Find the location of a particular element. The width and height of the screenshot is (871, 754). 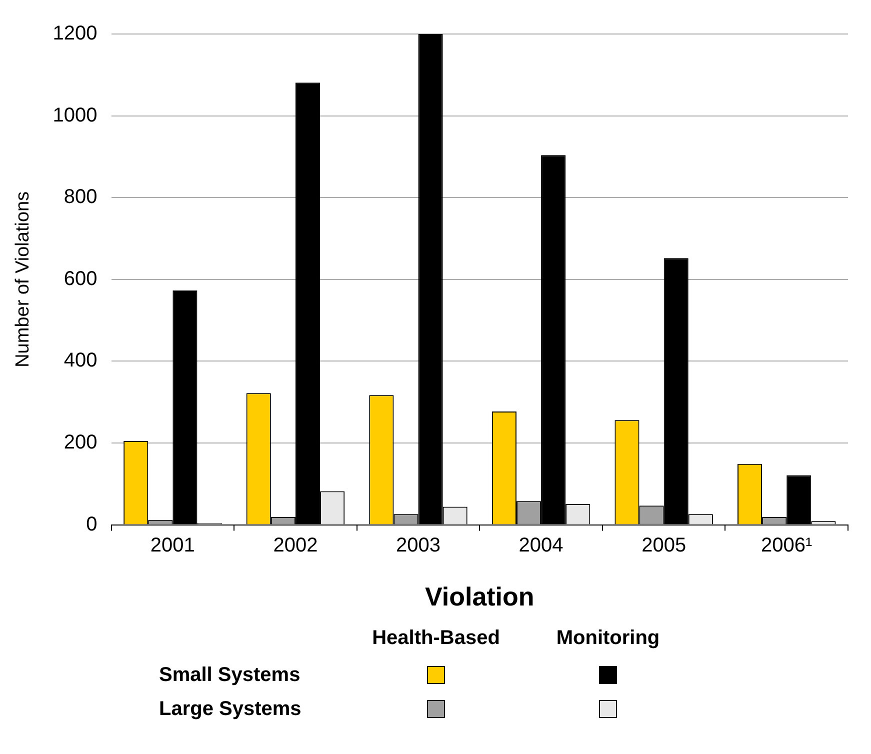

x-tick-label: 2002 is located at coordinates (295, 545).